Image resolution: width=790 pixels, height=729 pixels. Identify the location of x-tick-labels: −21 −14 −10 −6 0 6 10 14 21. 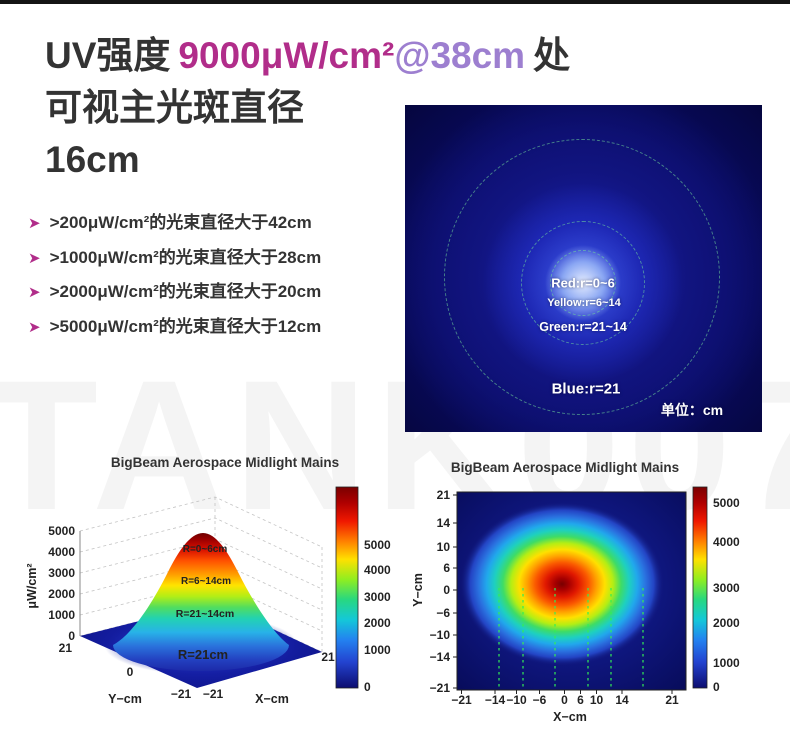
(565, 700).